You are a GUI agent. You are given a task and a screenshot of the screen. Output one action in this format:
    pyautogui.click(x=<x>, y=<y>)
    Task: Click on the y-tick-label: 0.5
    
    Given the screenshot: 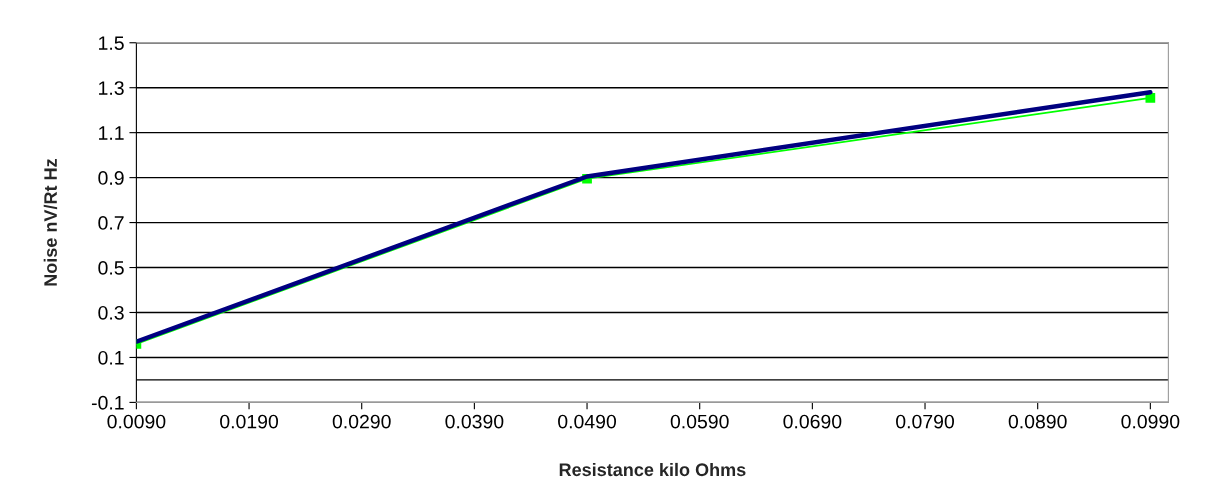 What is the action you would take?
    pyautogui.click(x=111, y=268)
    